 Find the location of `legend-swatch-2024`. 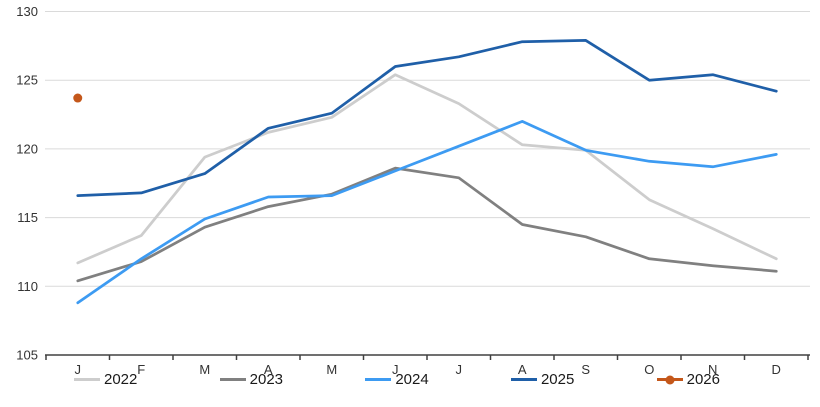

legend-swatch-2024 is located at coordinates (378, 379).